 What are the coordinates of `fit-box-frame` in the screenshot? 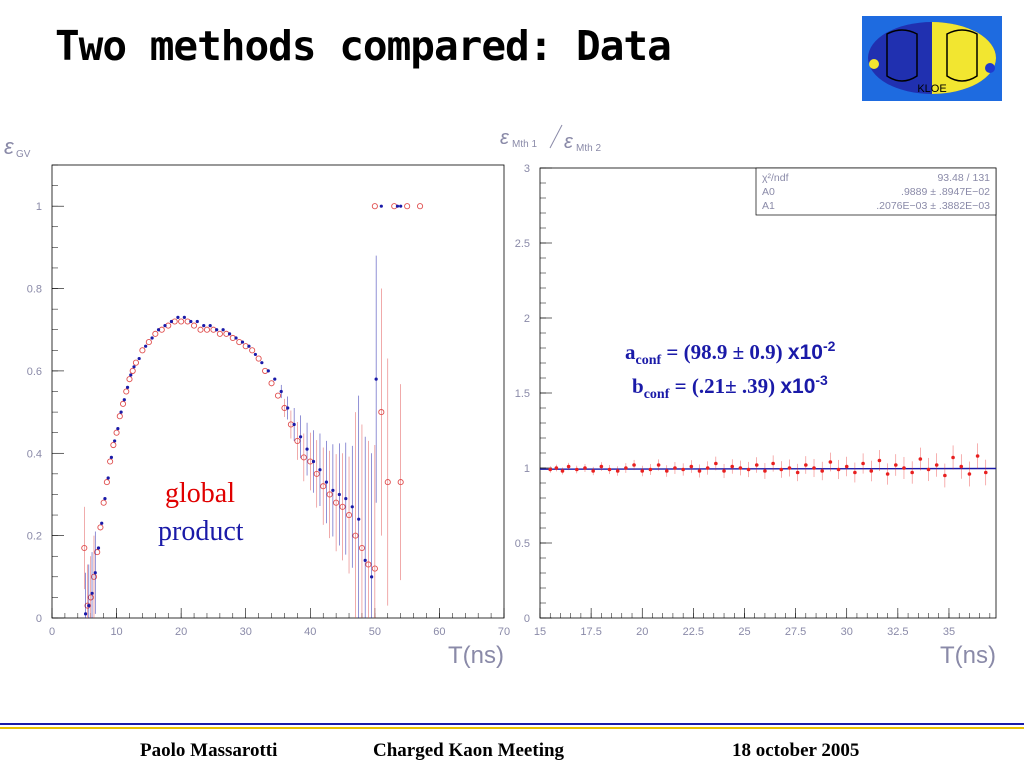 It's located at (876, 191).